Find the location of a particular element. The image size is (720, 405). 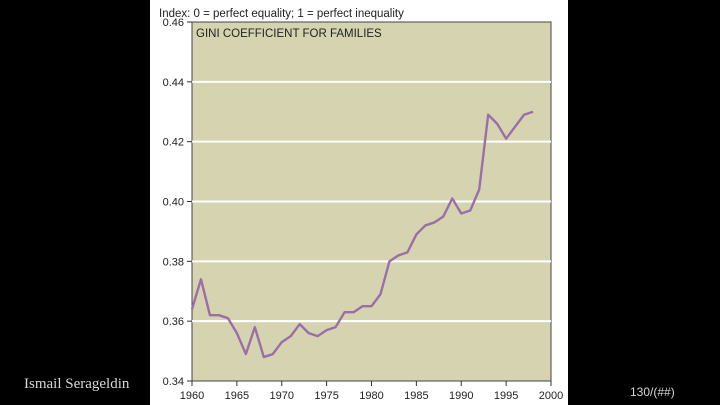

y-tick-label: 0.46 is located at coordinates (173, 23).